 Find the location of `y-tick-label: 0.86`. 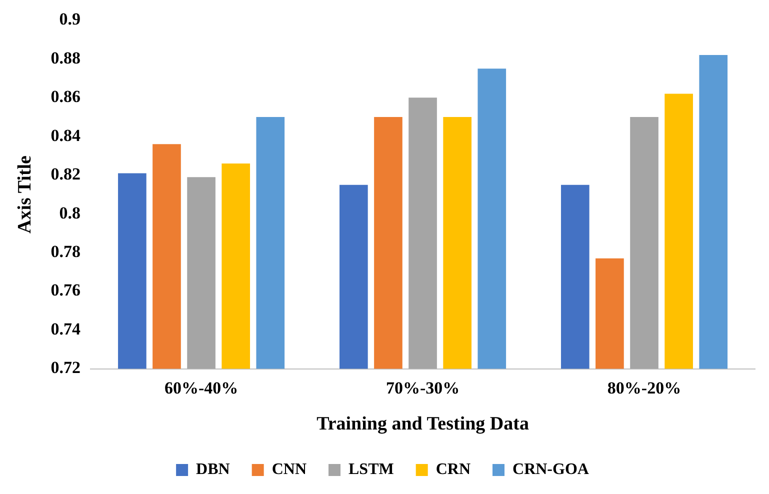

y-tick-label: 0.86 is located at coordinates (65, 96).